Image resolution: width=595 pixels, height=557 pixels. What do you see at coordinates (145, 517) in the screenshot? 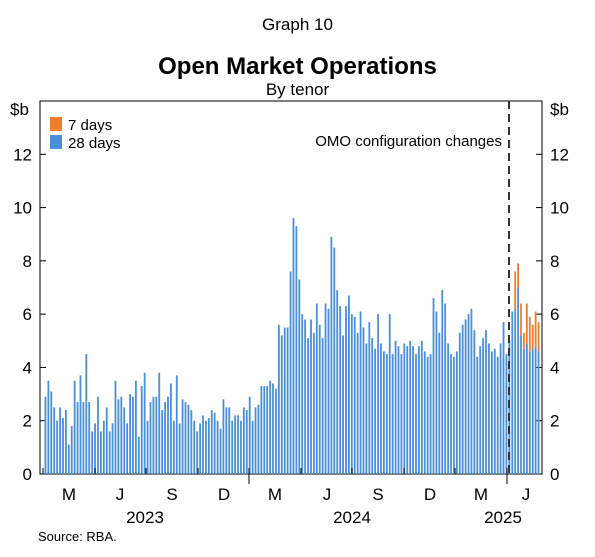
I see `year-label-2023: 2023` at bounding box center [145, 517].